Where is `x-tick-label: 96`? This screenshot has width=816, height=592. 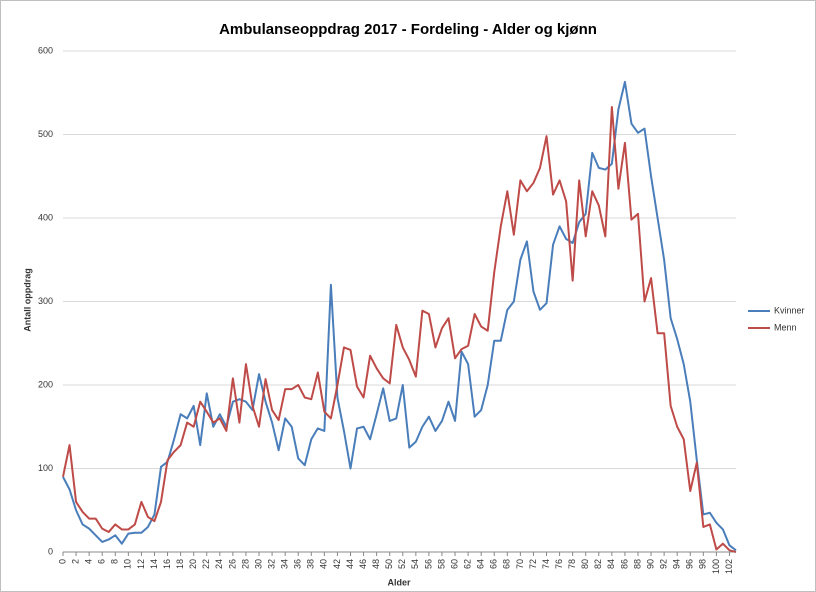 x-tick-label: 96 is located at coordinates (690, 564).